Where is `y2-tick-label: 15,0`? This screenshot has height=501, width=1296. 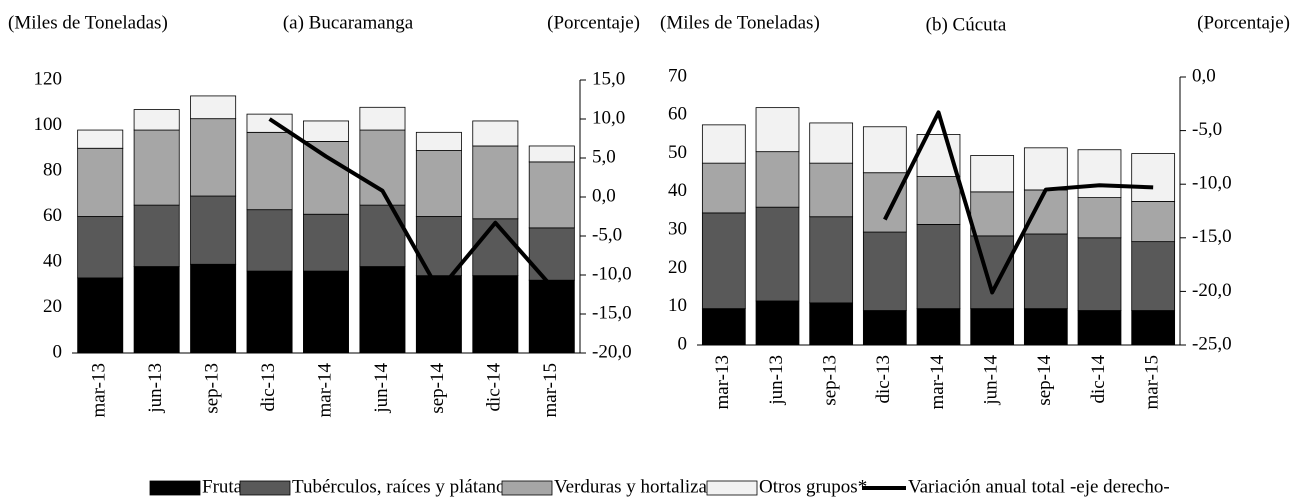
y2-tick-label: 15,0 is located at coordinates (608, 78).